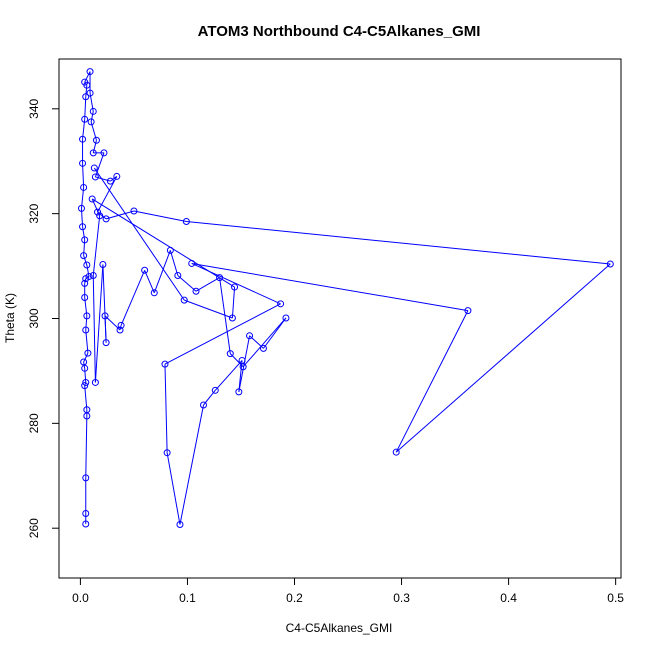 Image resolution: width=650 pixels, height=650 pixels. I want to click on y-tick-label: 320, so click(34, 213).